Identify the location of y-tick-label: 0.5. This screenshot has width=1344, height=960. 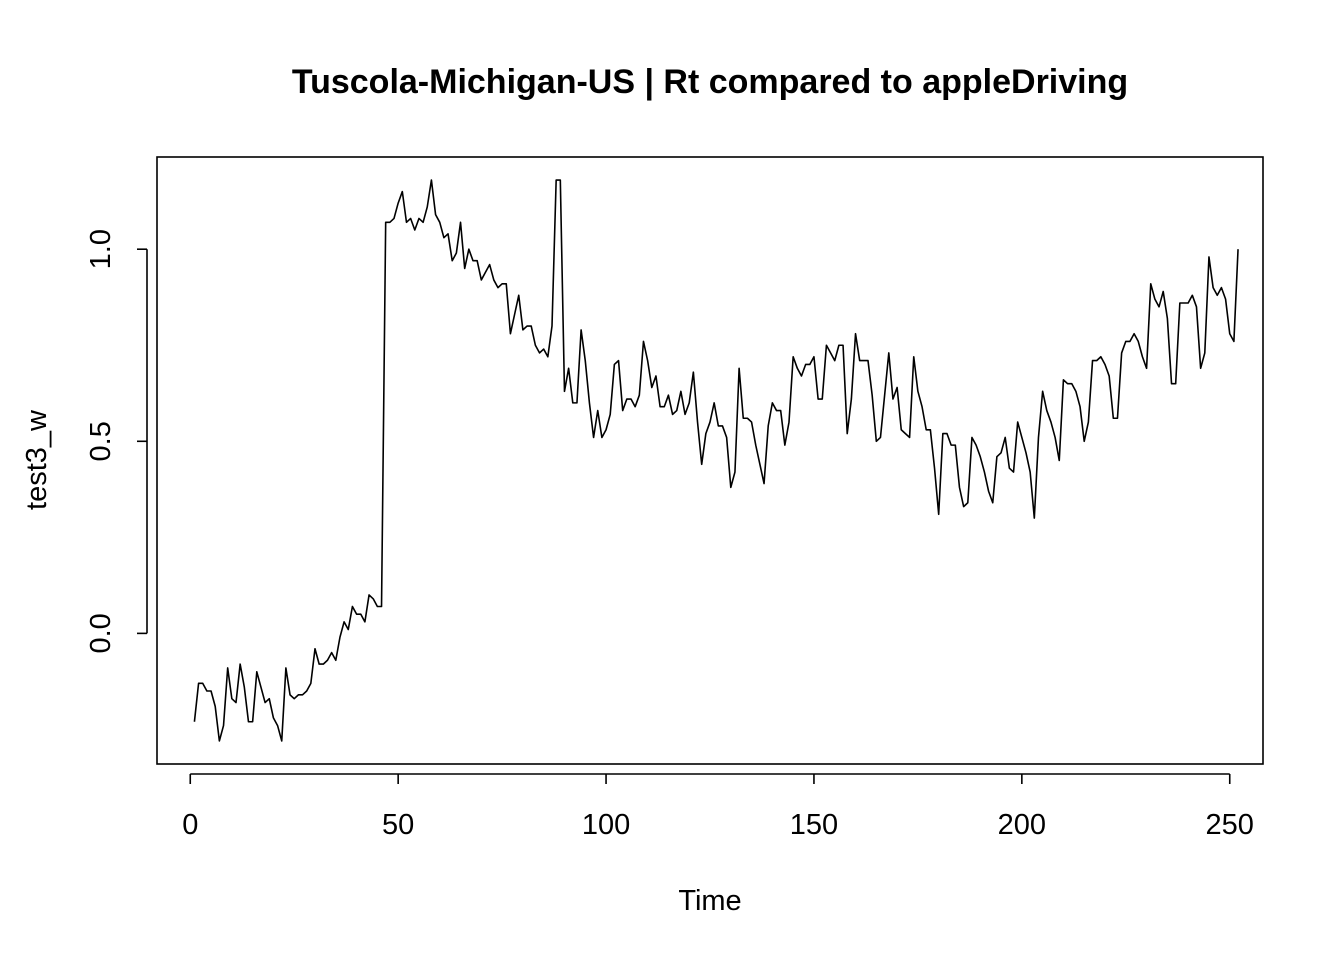
(101, 441).